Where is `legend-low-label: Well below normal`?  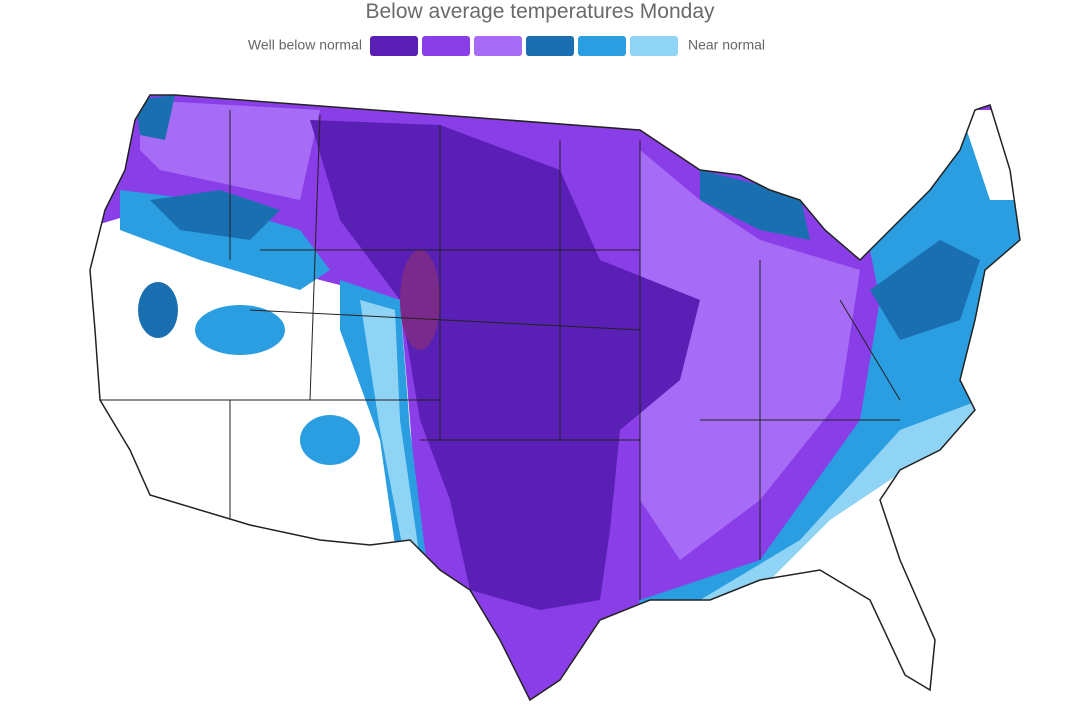 legend-low-label: Well below normal is located at coordinates (305, 45).